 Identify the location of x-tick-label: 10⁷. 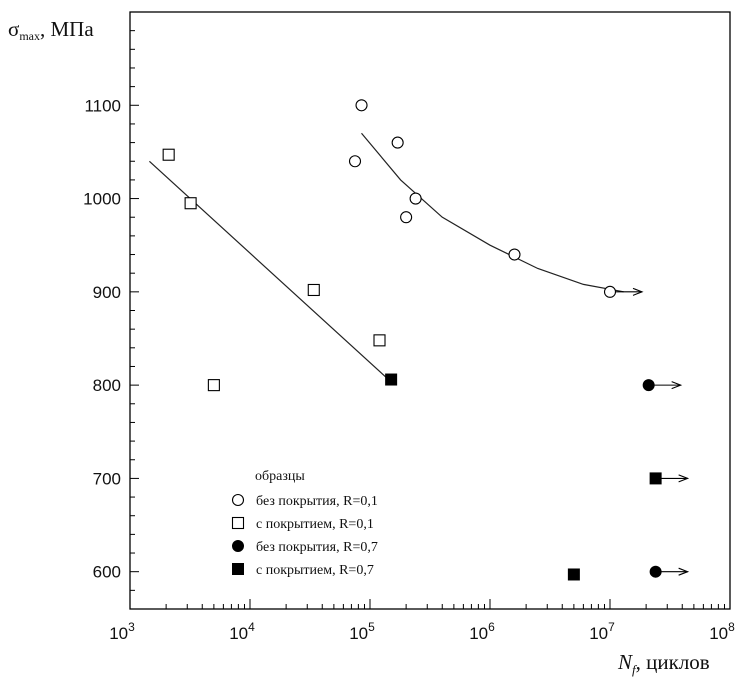
(602, 631).